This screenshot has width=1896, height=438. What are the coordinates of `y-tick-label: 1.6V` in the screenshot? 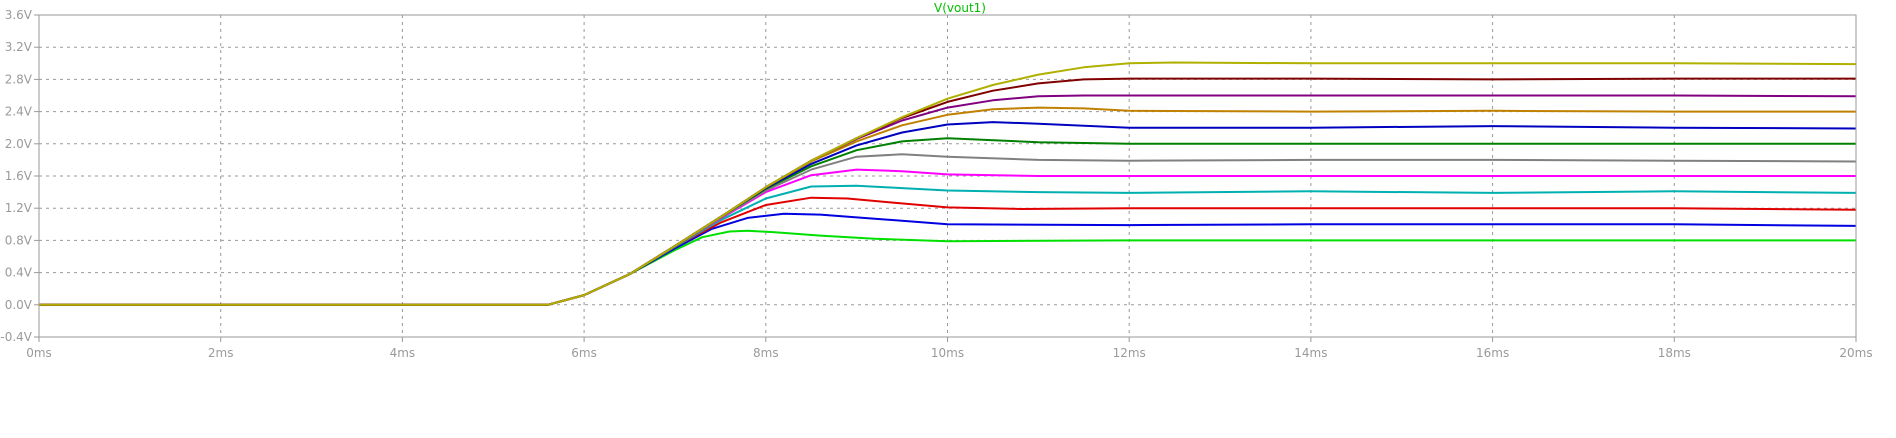 It's located at (19, 176).